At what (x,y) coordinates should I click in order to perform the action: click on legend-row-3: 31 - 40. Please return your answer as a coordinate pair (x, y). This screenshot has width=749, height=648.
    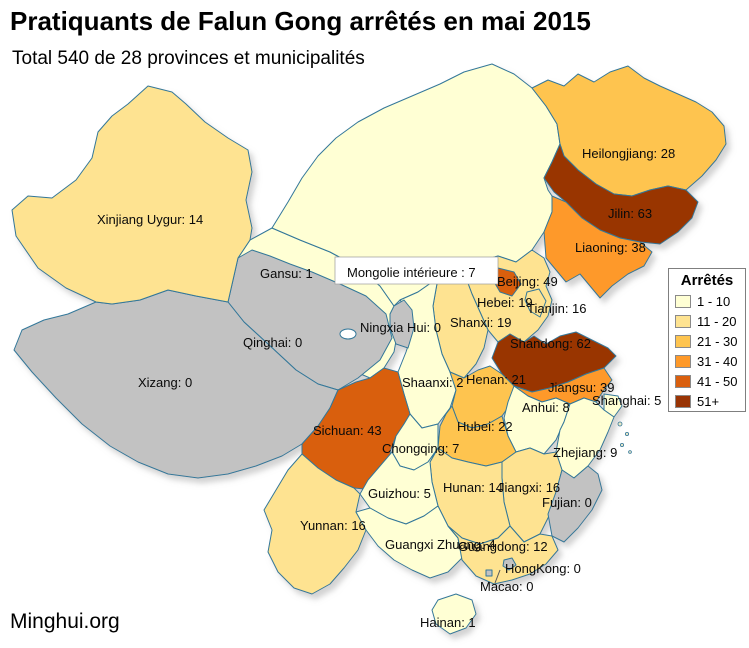
    Looking at the image, I should click on (710, 361).